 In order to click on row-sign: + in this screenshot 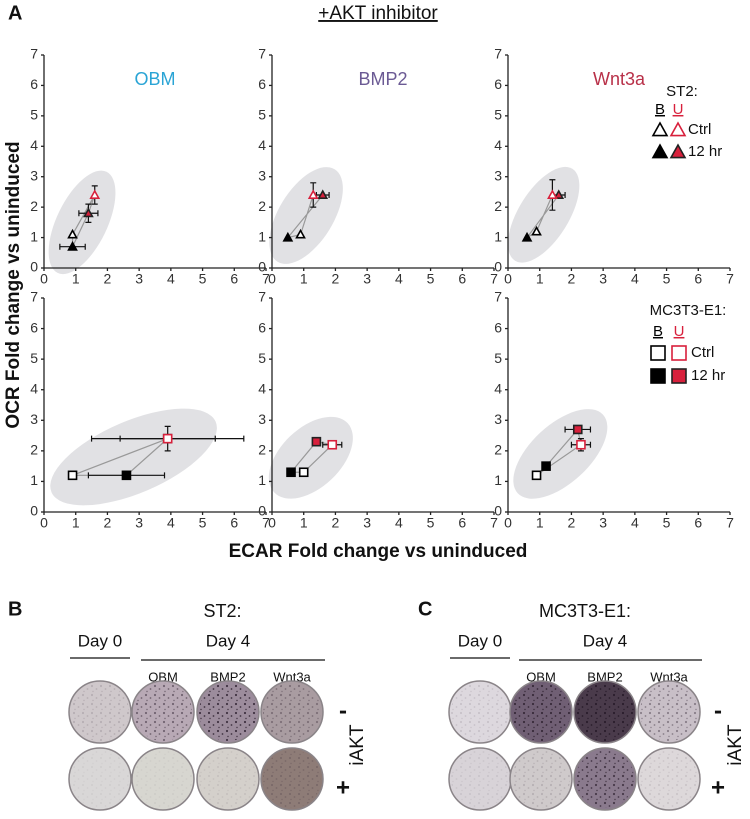, I will do `click(343, 787)`.